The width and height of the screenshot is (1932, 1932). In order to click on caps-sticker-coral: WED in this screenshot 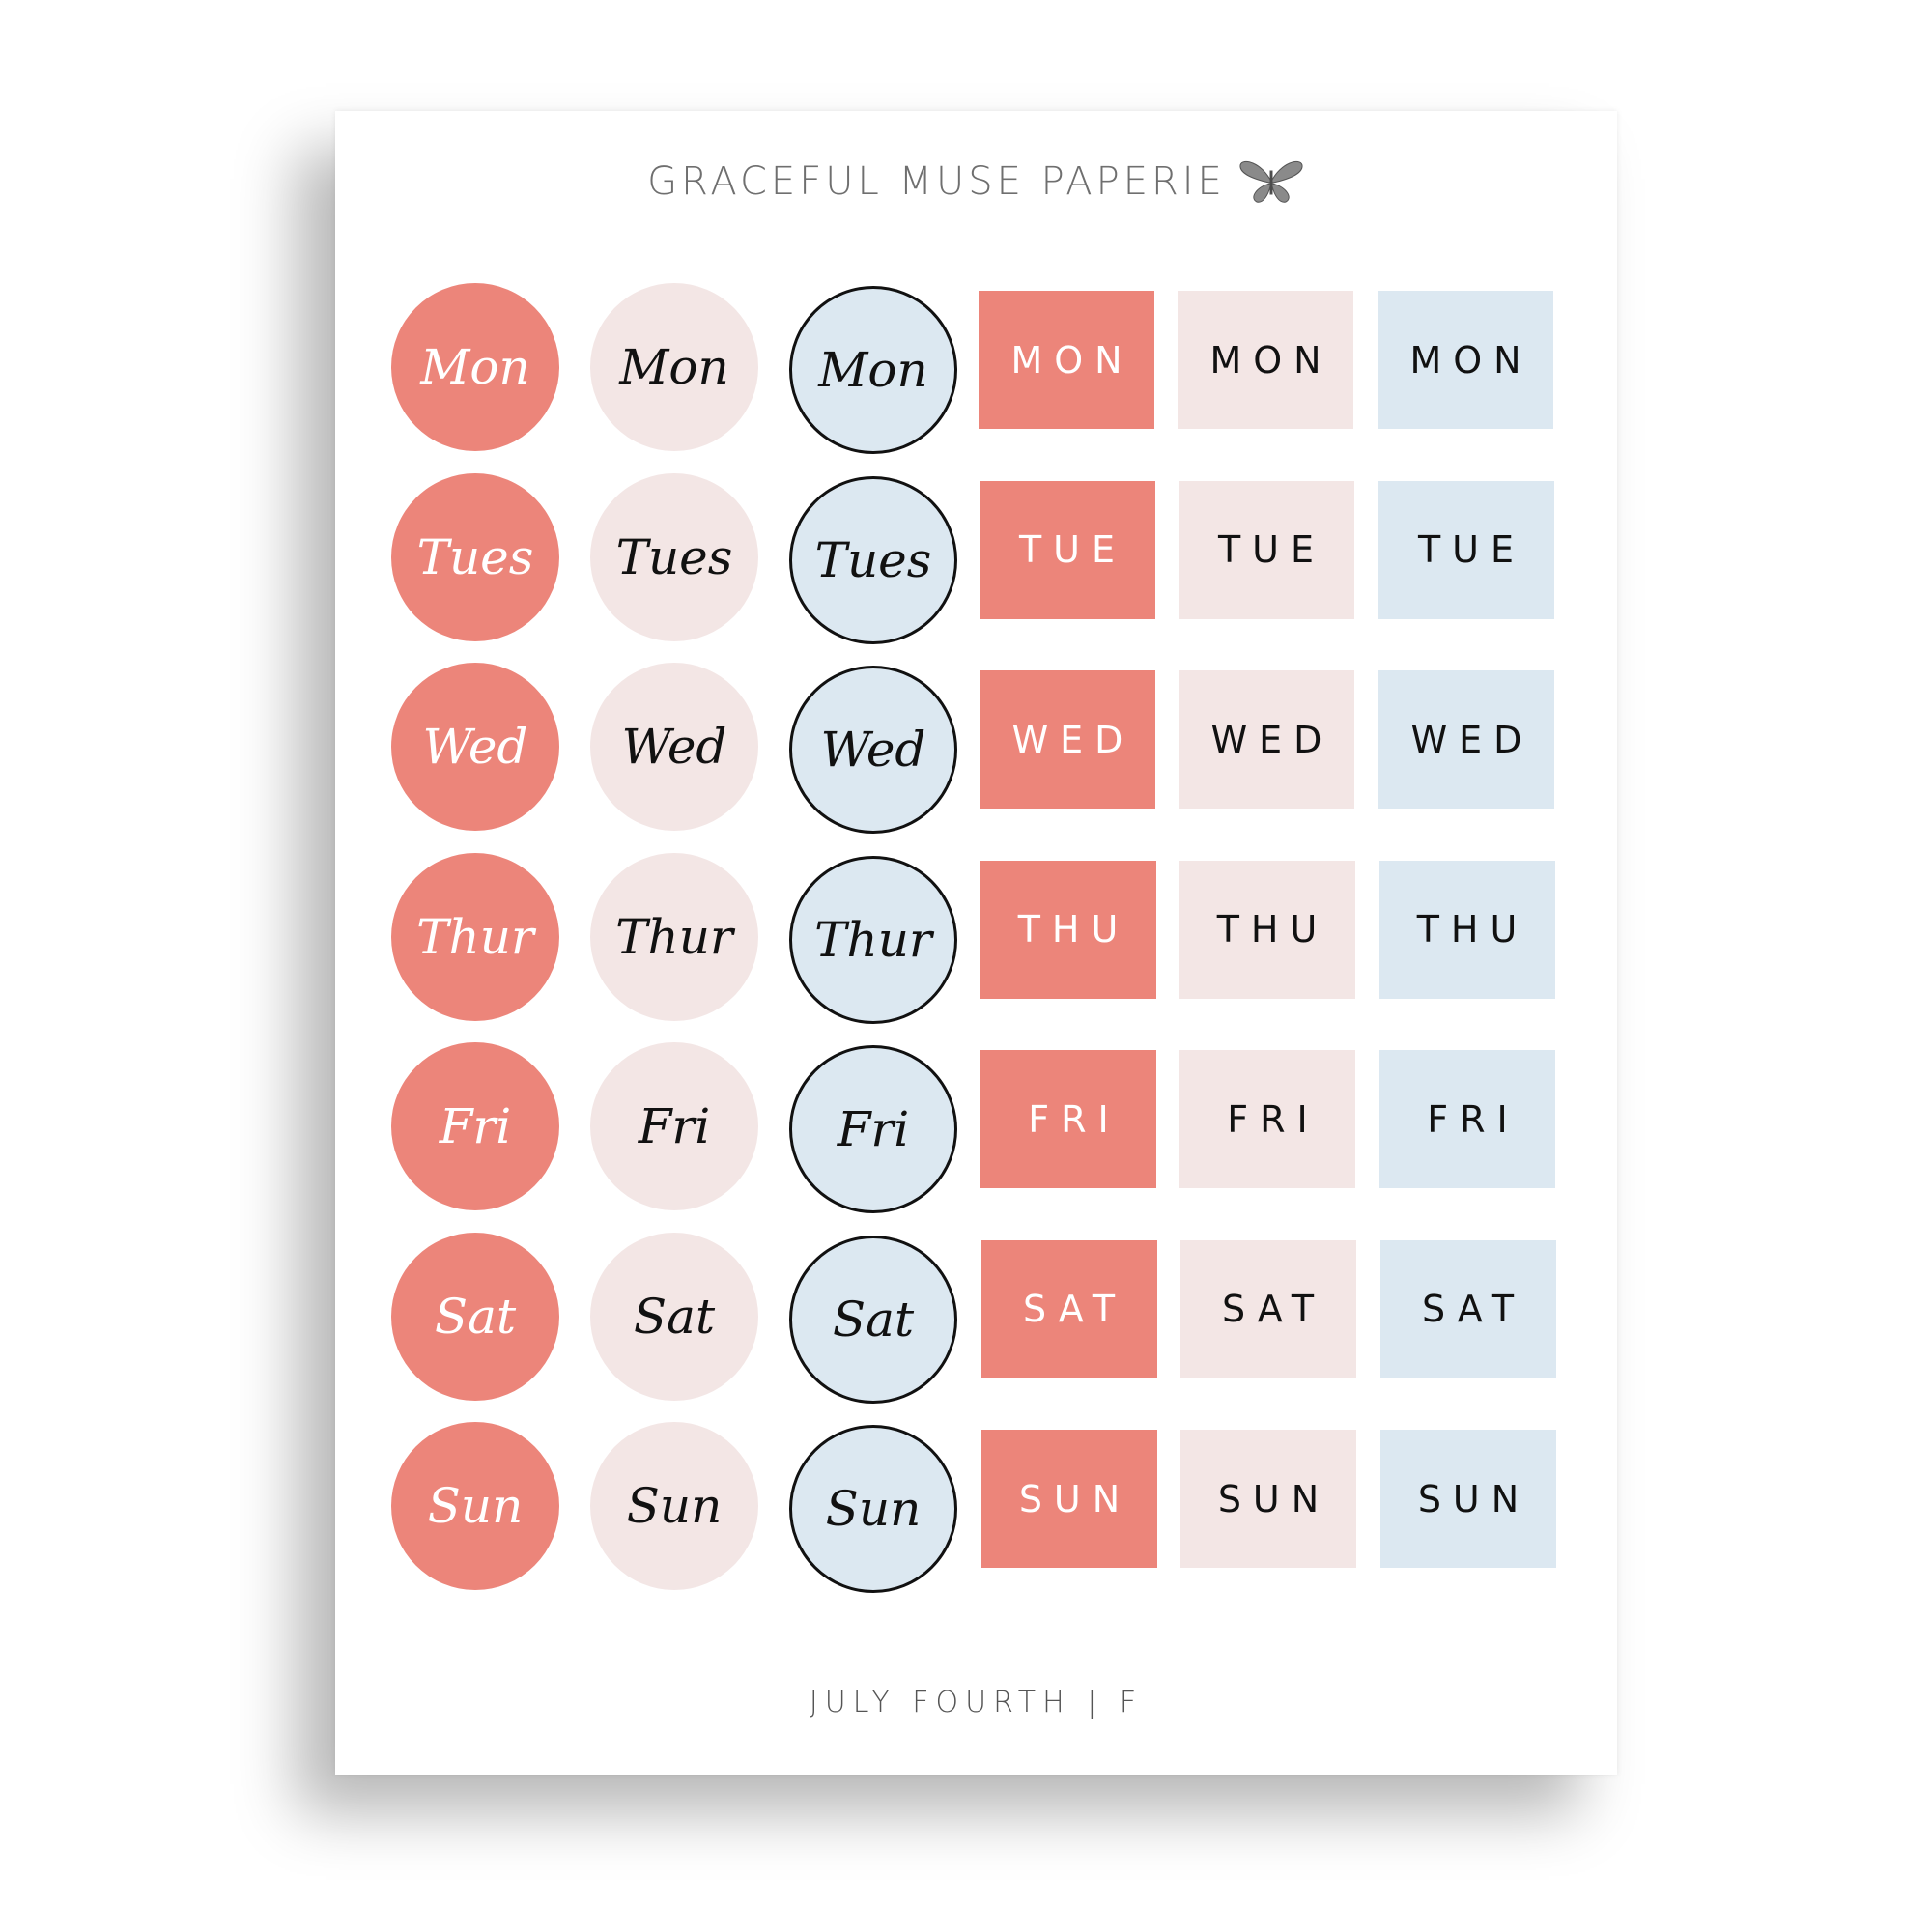, I will do `click(1067, 739)`.